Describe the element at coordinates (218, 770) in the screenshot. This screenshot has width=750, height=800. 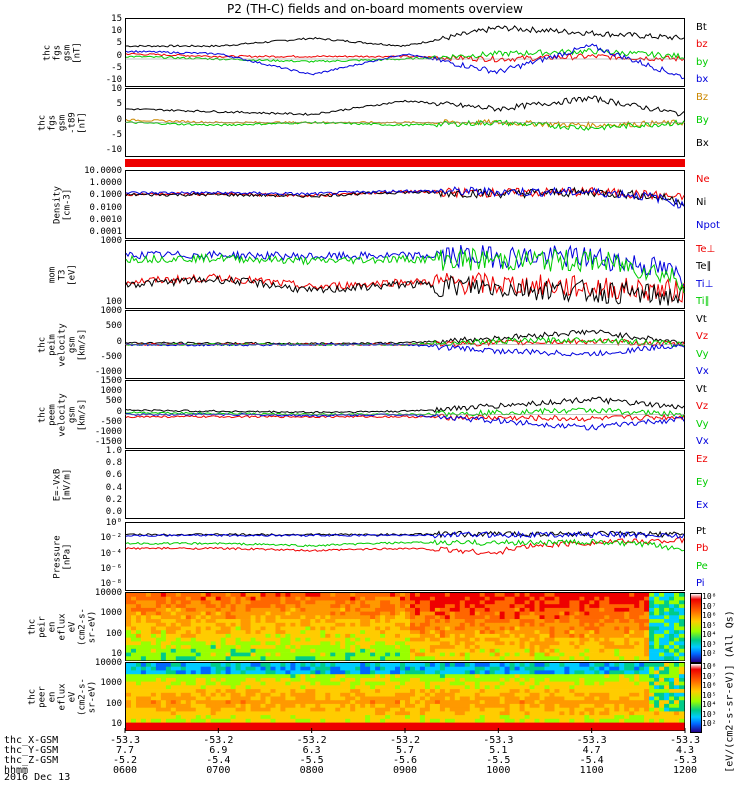
I see `x-tick-label: 0700` at that location.